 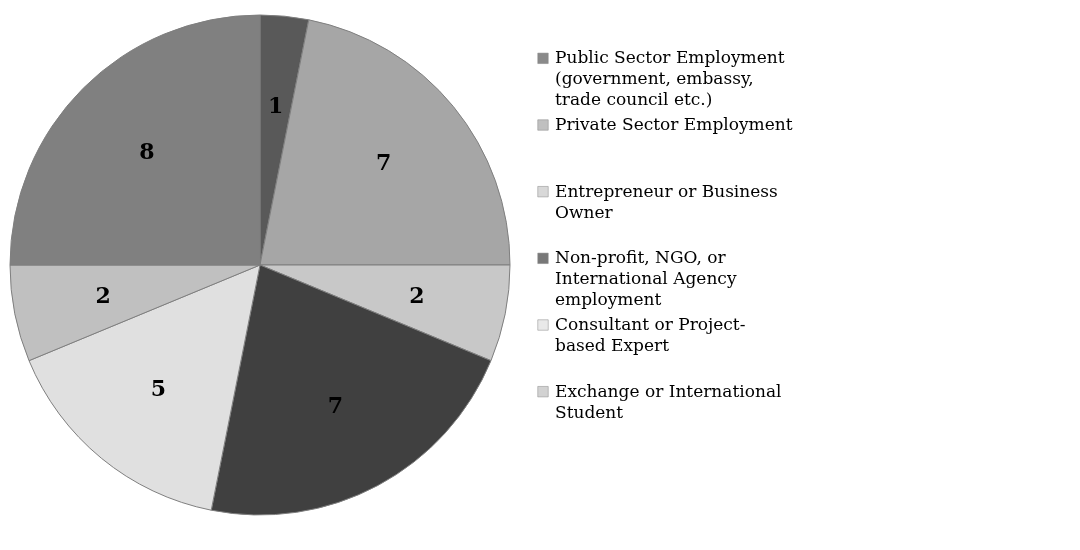 I want to click on legend-label: Private Sector Employment, so click(x=674, y=124).